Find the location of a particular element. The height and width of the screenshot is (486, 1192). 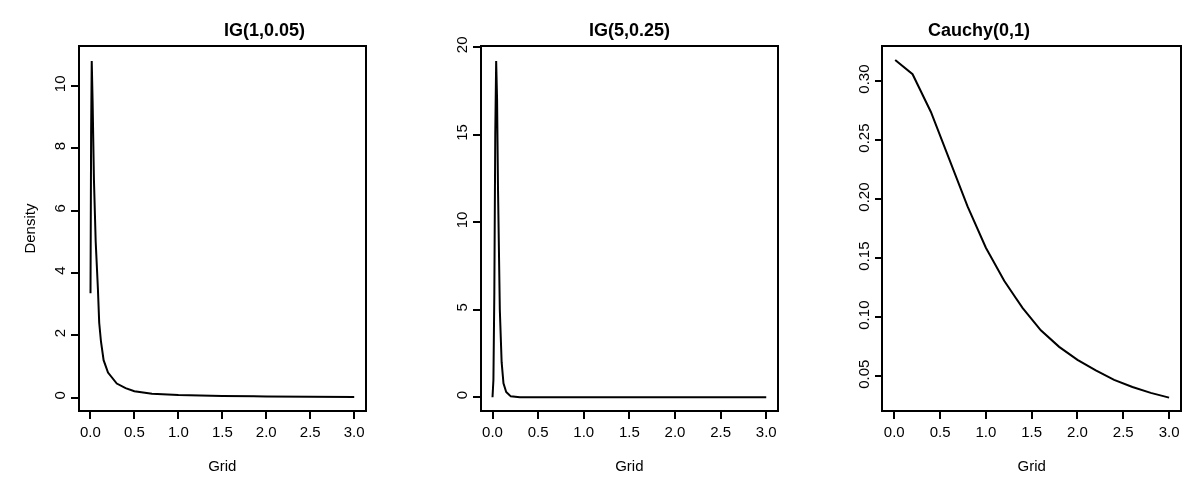

y-tick-label: 4 is located at coordinates (60, 270).